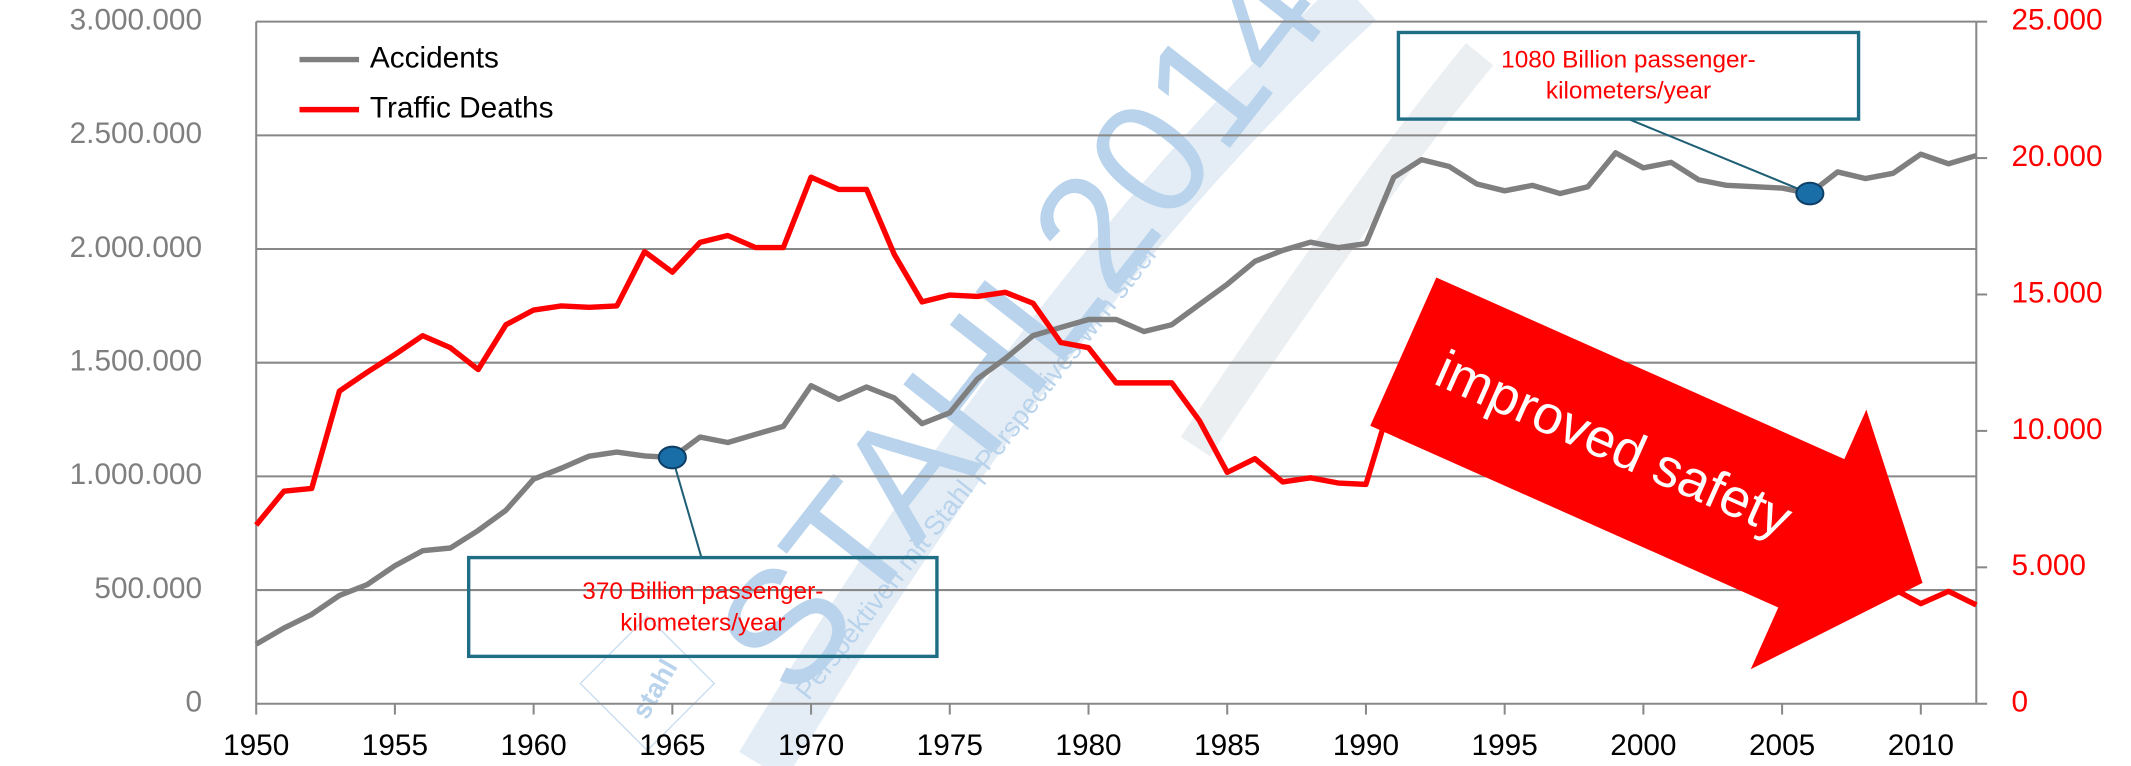  Describe the element at coordinates (148, 588) in the screenshot. I see `y-tick-label: 500.000` at that location.